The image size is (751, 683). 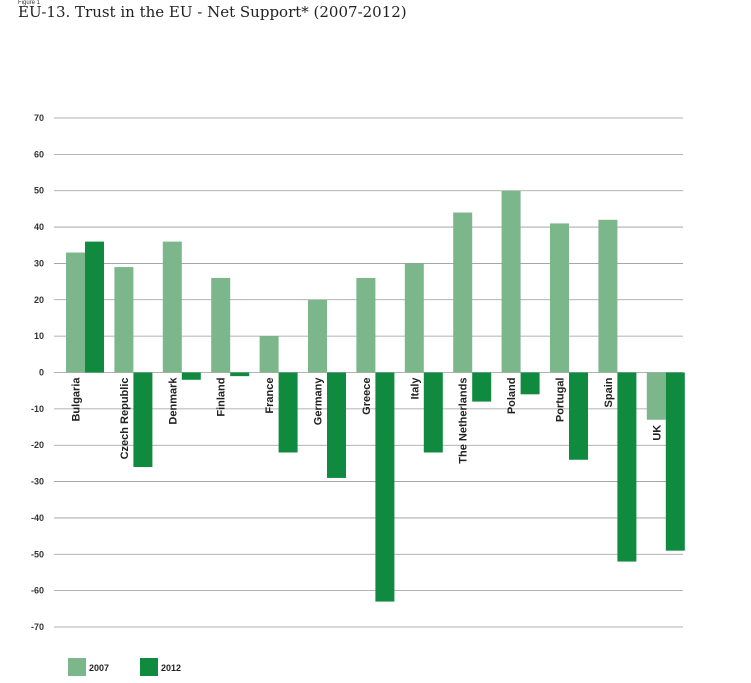 I want to click on bar-2007-italy, so click(x=414, y=318).